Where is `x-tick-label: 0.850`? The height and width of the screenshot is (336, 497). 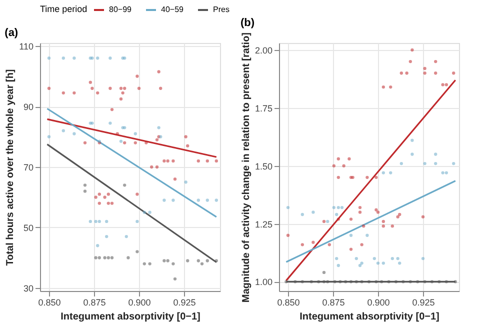 x-tick-label: 0.850 is located at coordinates (288, 303).